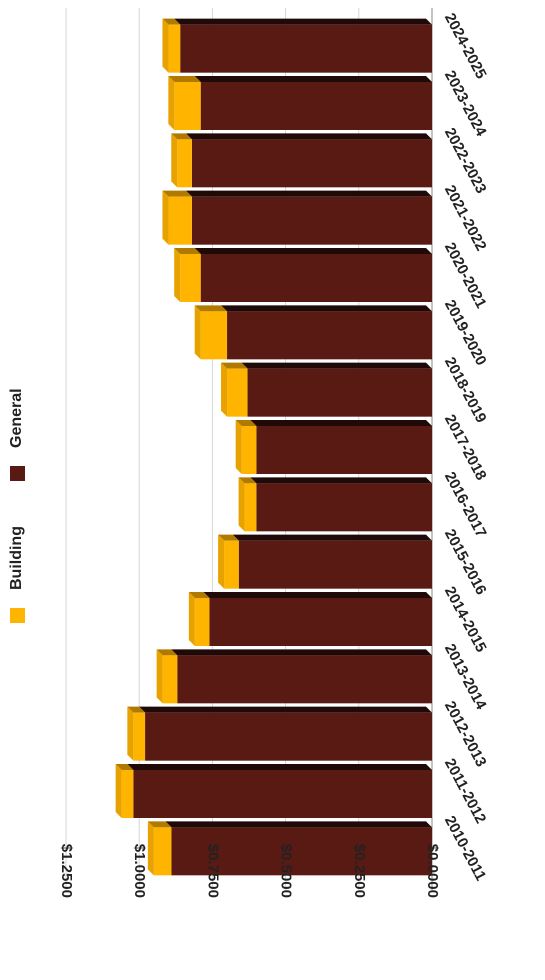  What do you see at coordinates (16, 418) in the screenshot?
I see `legend-label: General` at bounding box center [16, 418].